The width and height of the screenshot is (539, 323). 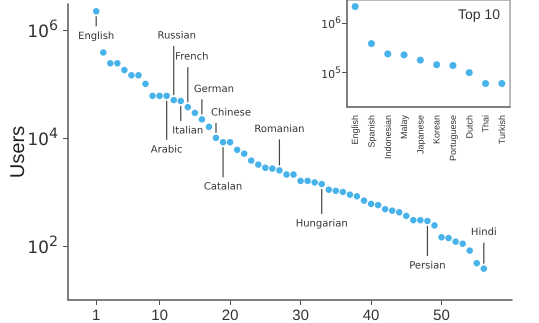 What do you see at coordinates (331, 72) in the screenshot?
I see `y-tick-label: 10$^{5}$` at bounding box center [331, 72].